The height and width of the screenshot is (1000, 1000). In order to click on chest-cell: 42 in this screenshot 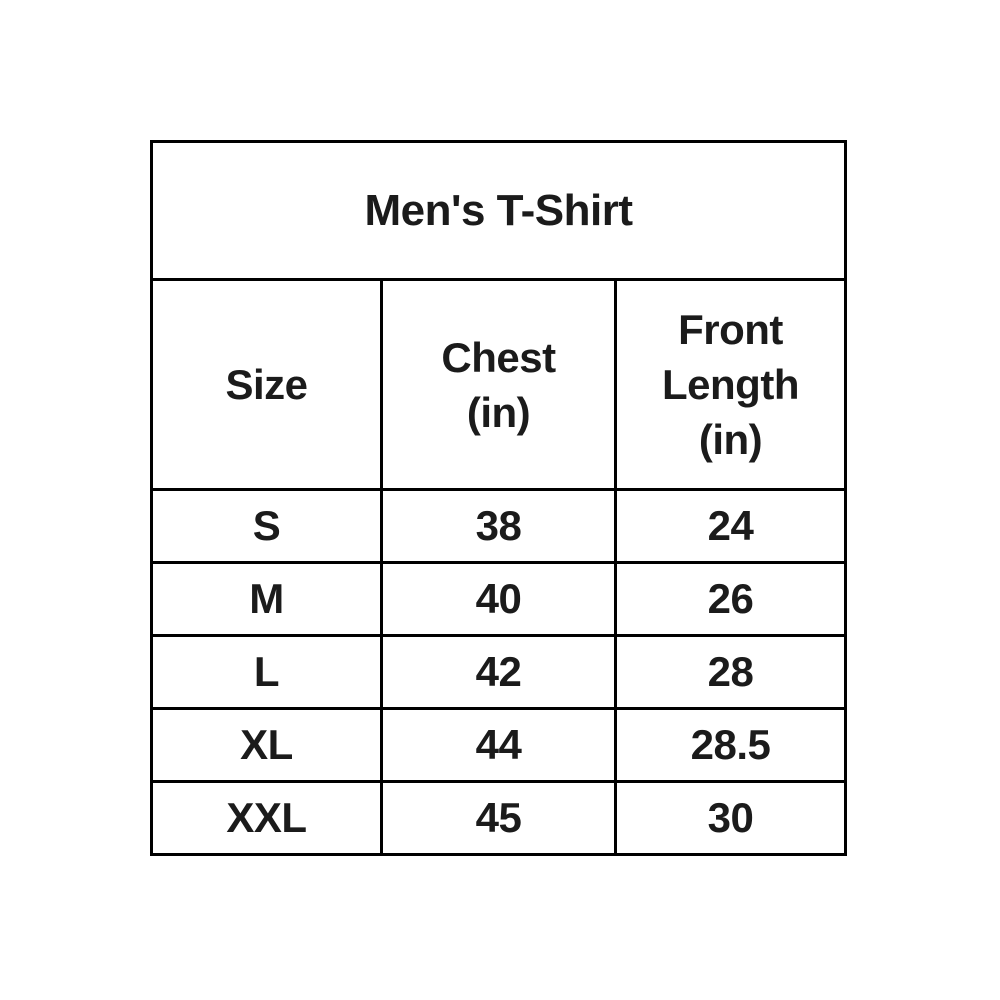, I will do `click(498, 672)`.